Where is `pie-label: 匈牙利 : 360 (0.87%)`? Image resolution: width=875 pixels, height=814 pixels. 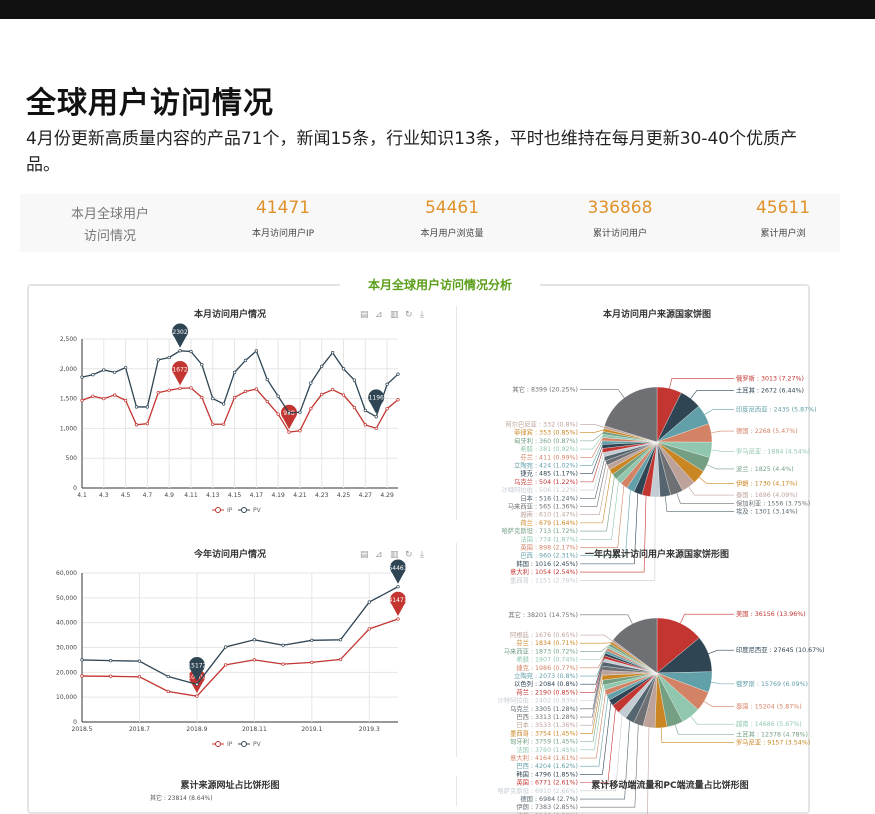
pie-label: 匈牙利 : 360 (0.87%) is located at coordinates (546, 440).